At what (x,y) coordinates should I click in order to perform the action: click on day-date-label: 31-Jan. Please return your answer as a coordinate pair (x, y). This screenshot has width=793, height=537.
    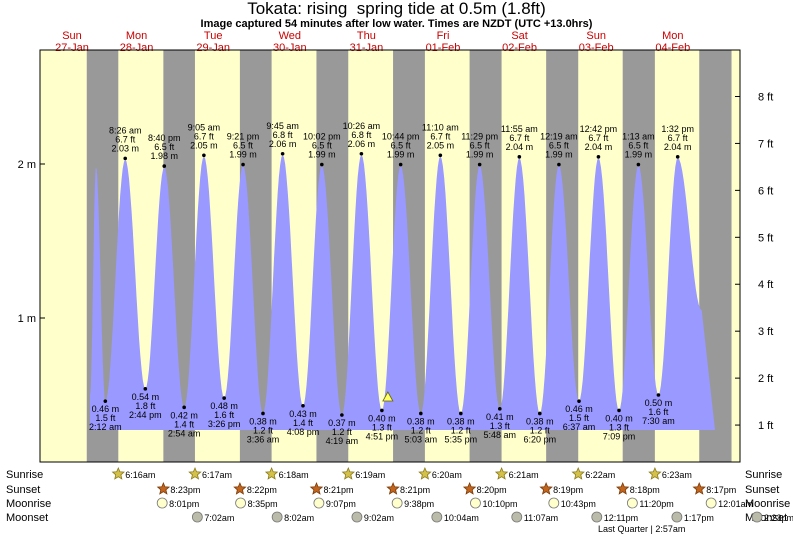
    Looking at the image, I should click on (367, 48).